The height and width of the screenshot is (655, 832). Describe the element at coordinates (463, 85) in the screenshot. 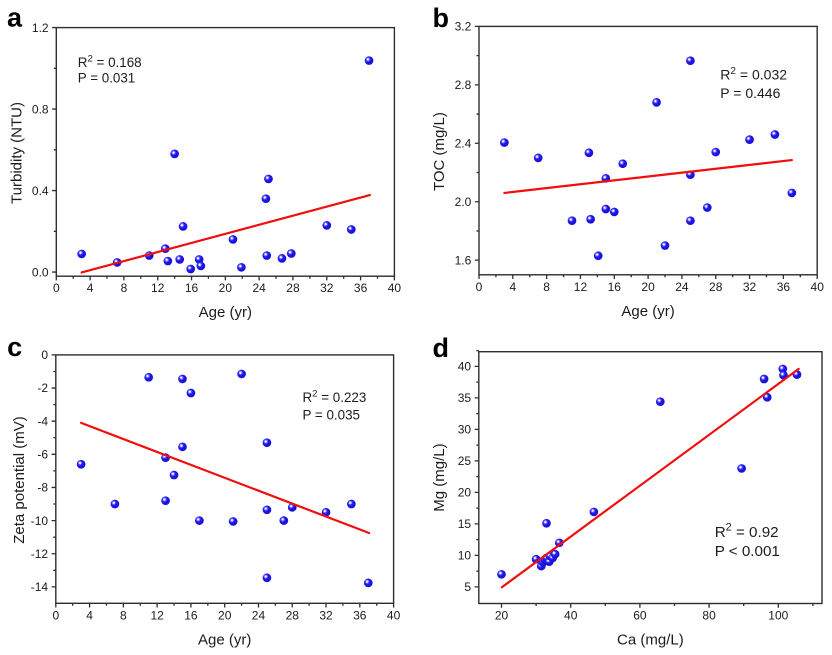

I see `svg-text: 2.8` at that location.